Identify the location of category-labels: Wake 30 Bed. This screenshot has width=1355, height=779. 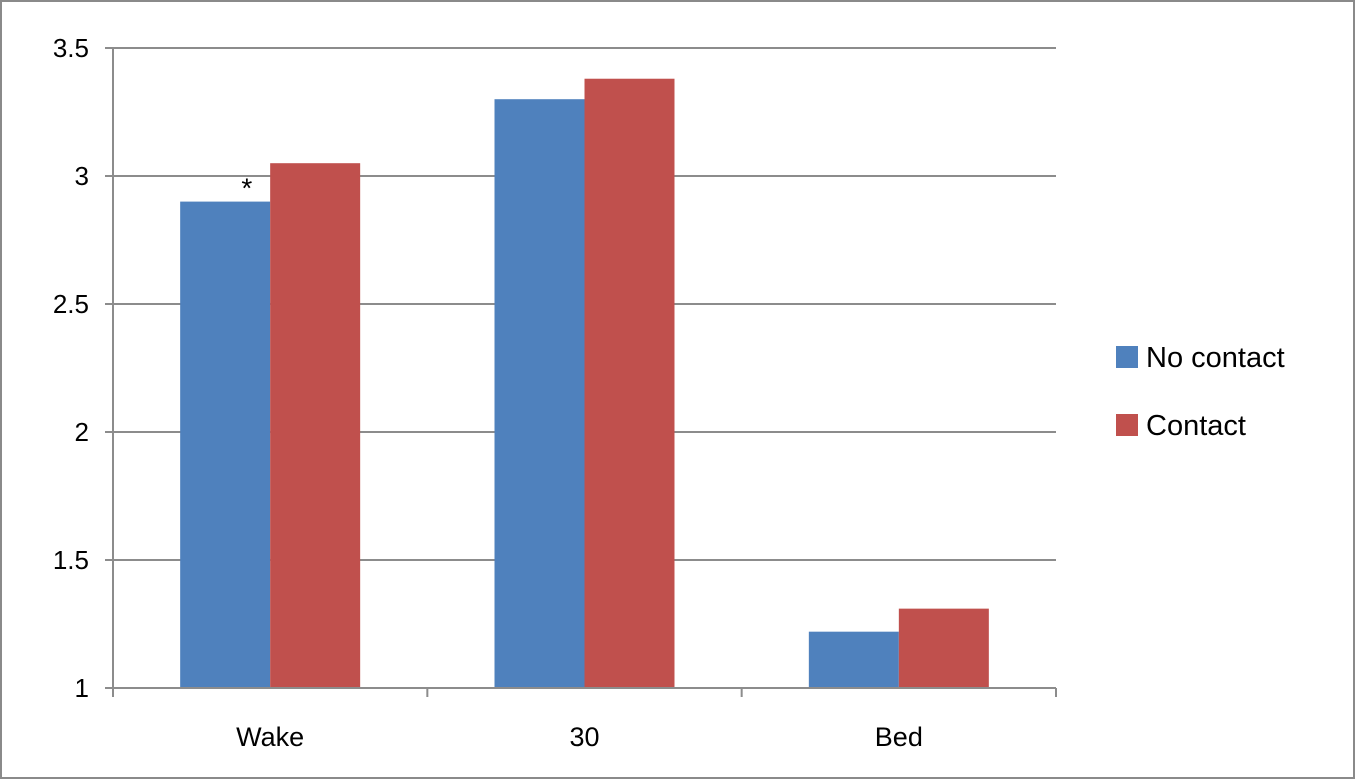
(579, 737).